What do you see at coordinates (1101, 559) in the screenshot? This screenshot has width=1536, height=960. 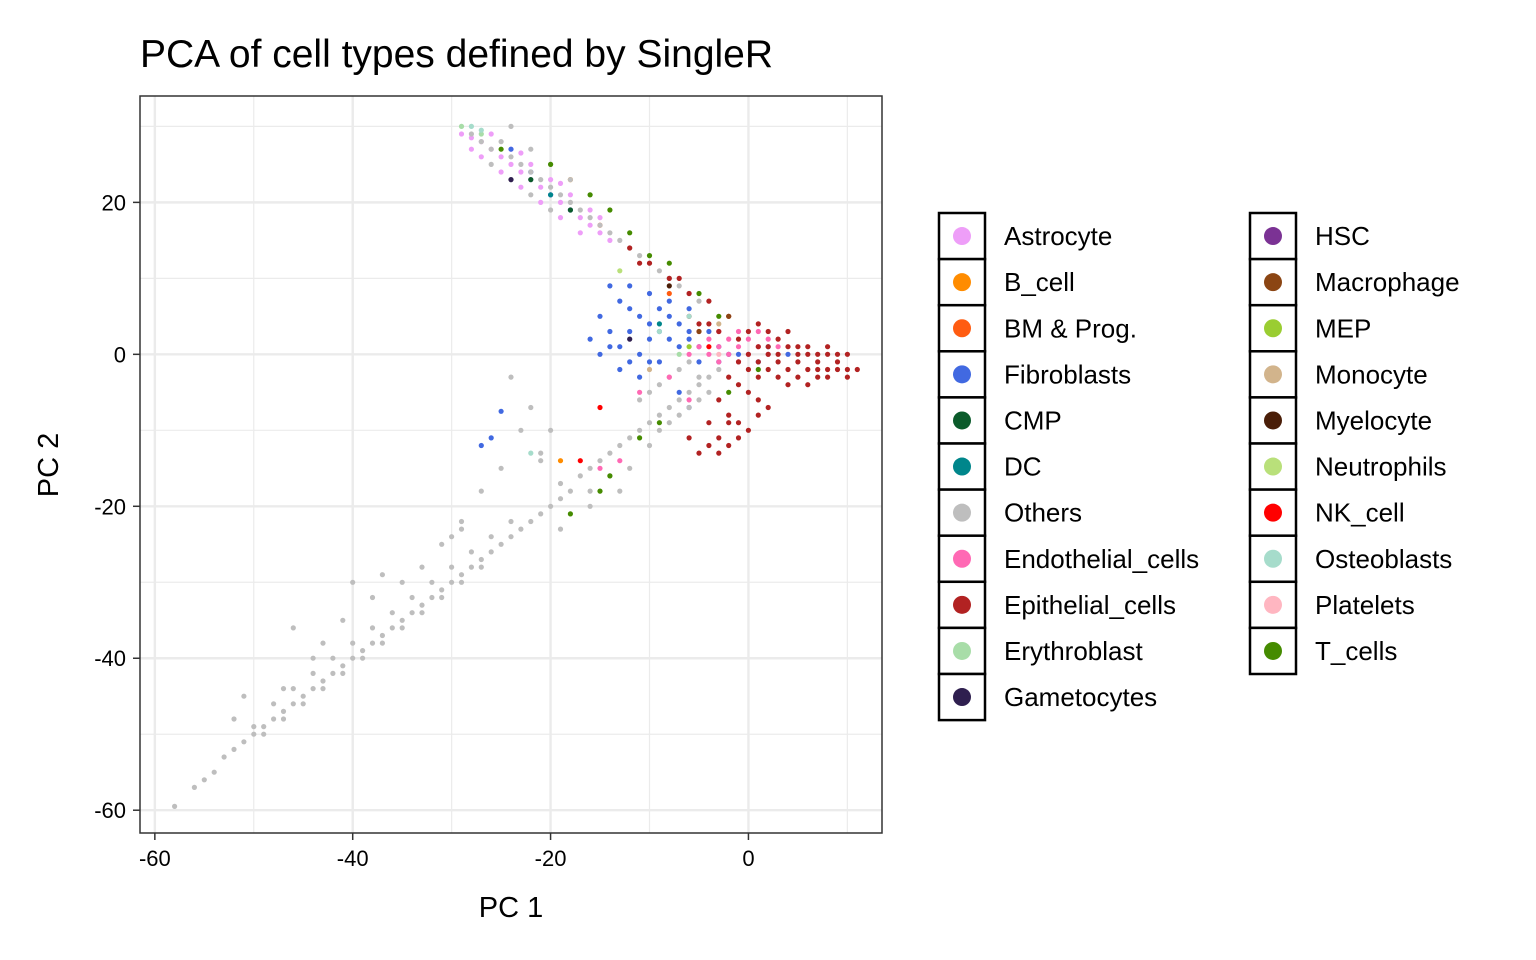 I see `legend-label-endothelial-cells: Endothelial_cells` at bounding box center [1101, 559].